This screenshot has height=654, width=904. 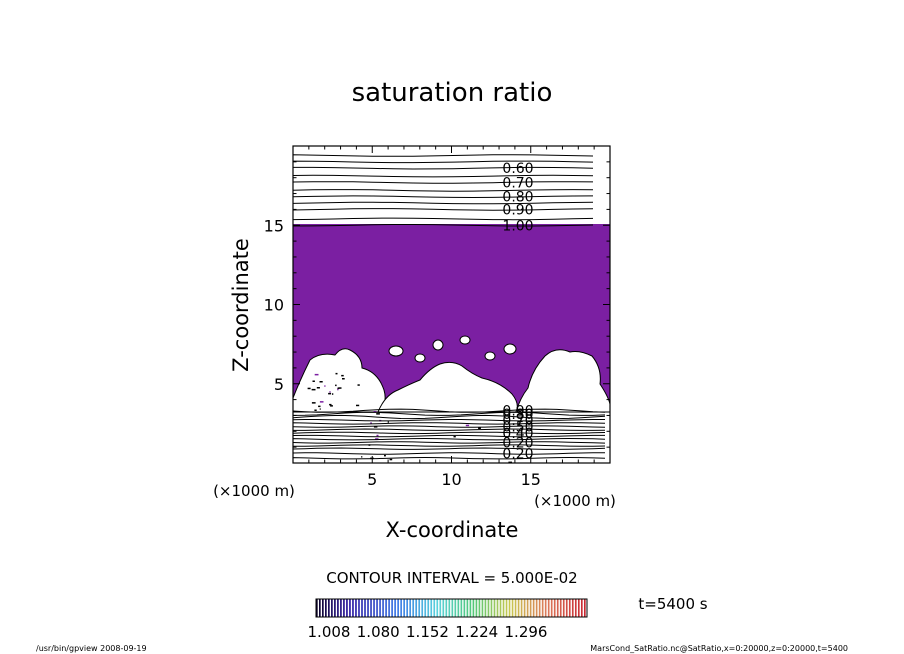 What do you see at coordinates (526, 632) in the screenshot?
I see `colorbar-tick-label: 1.296` at bounding box center [526, 632].